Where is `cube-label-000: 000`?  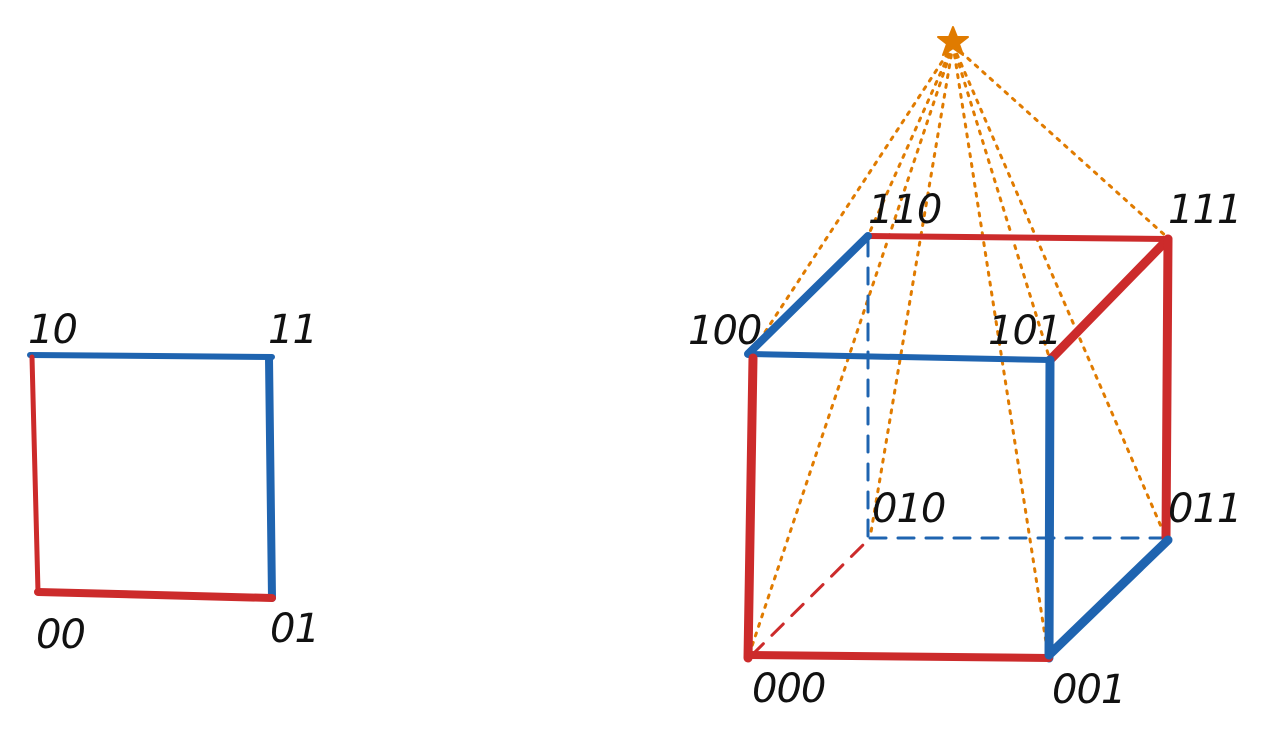
cube-label-000: 000 is located at coordinates (788, 689).